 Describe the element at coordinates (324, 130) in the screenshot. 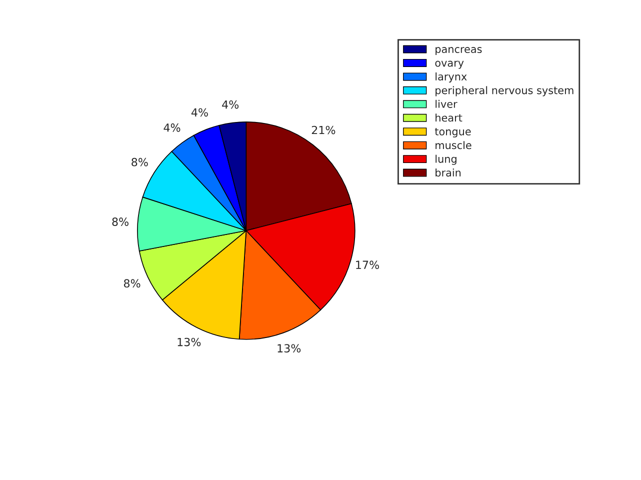

I see `data-label: 21%` at that location.